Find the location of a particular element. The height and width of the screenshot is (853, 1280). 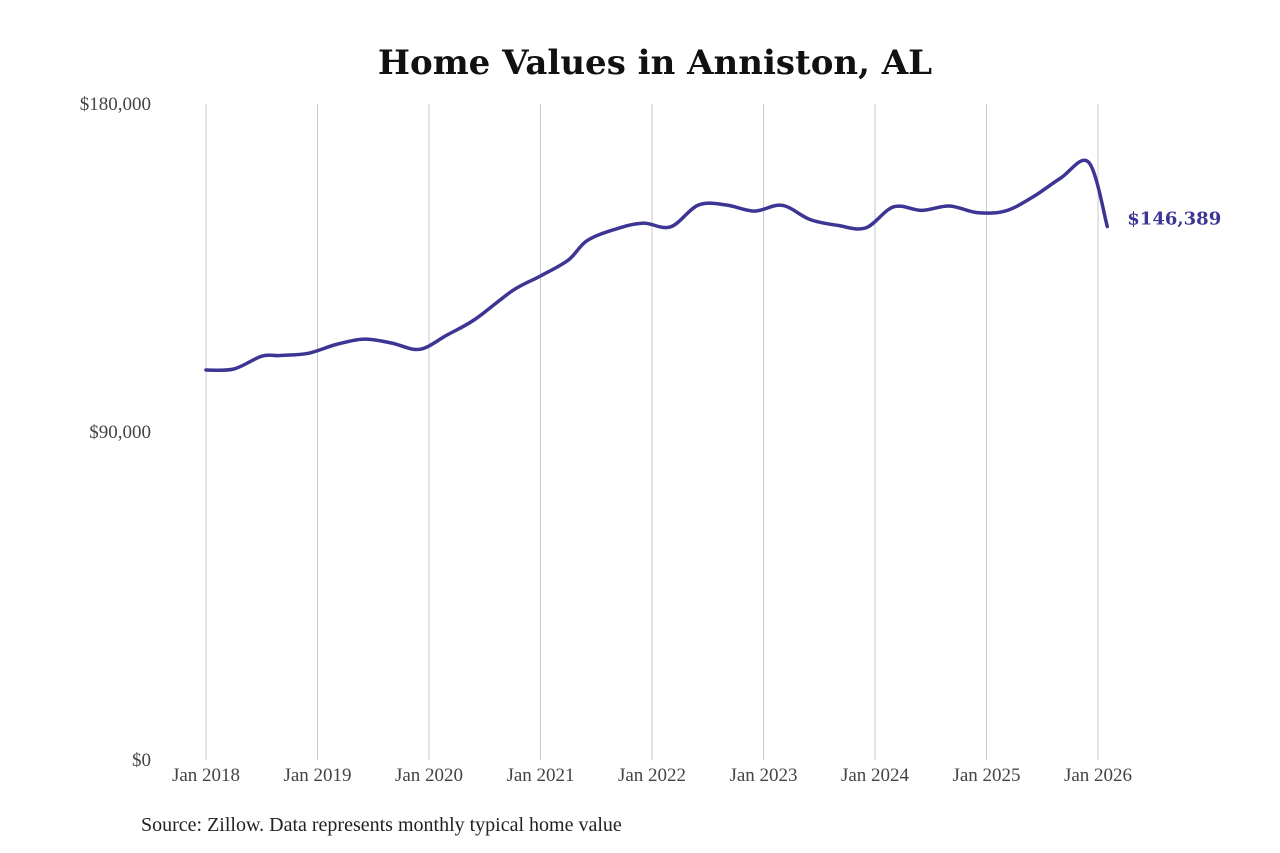

end-value-label: $146,389 is located at coordinates (1174, 218).